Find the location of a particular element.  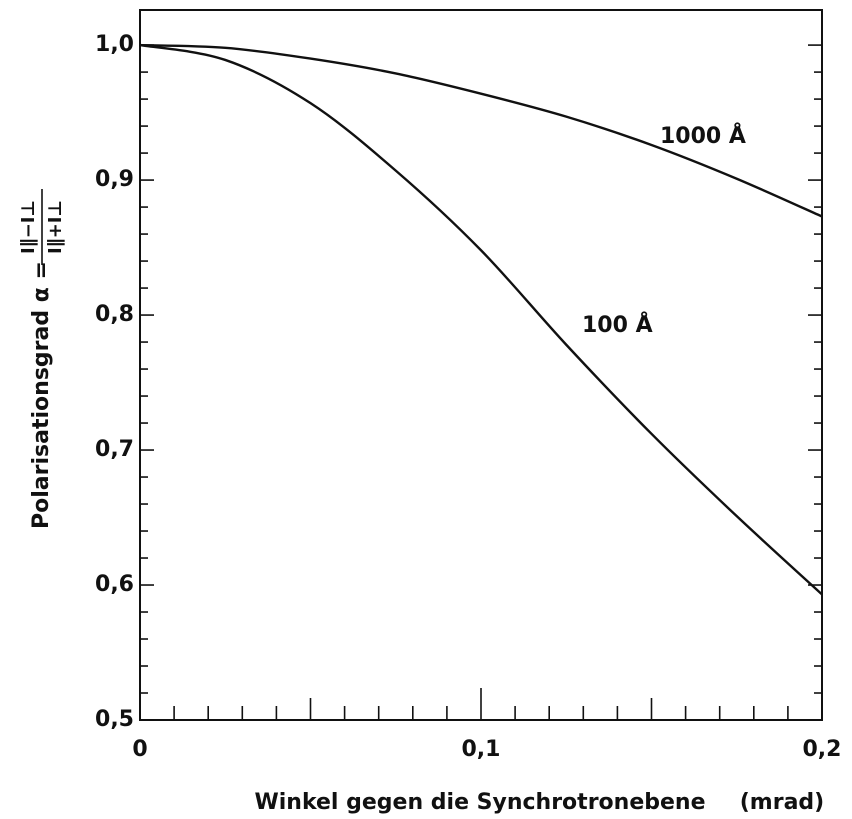

y-tick-label: 0,8 is located at coordinates (114, 314).